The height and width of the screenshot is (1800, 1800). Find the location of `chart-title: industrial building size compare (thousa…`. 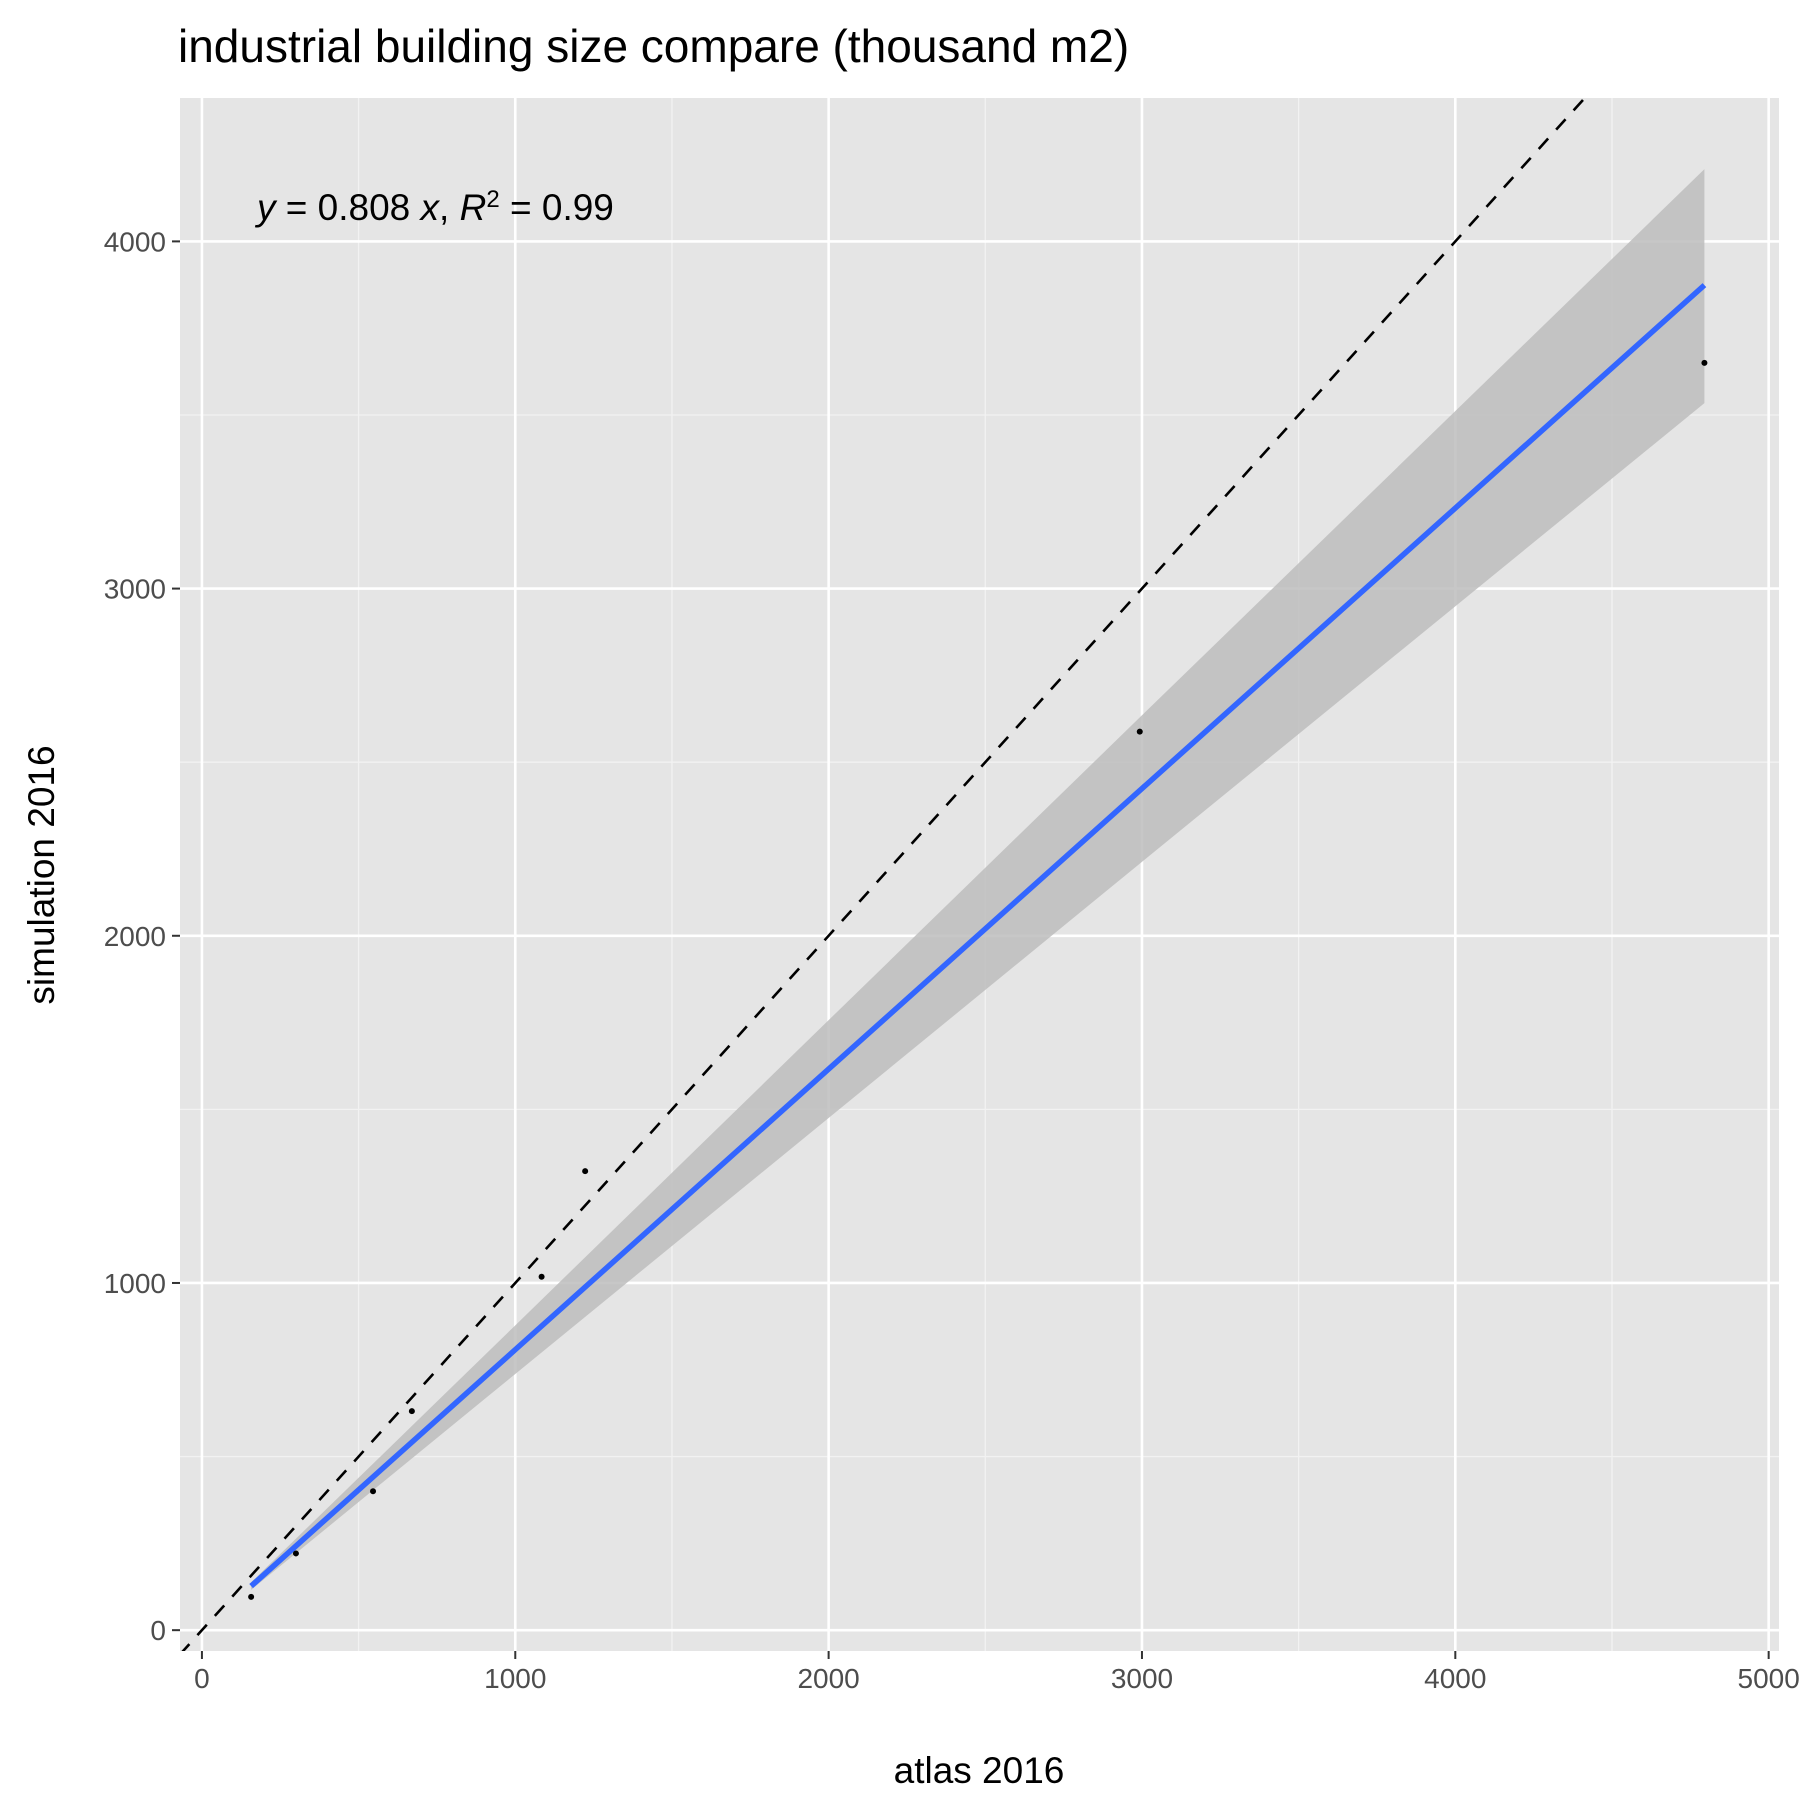

chart-title: industrial building size compare (thousa… is located at coordinates (653, 46).